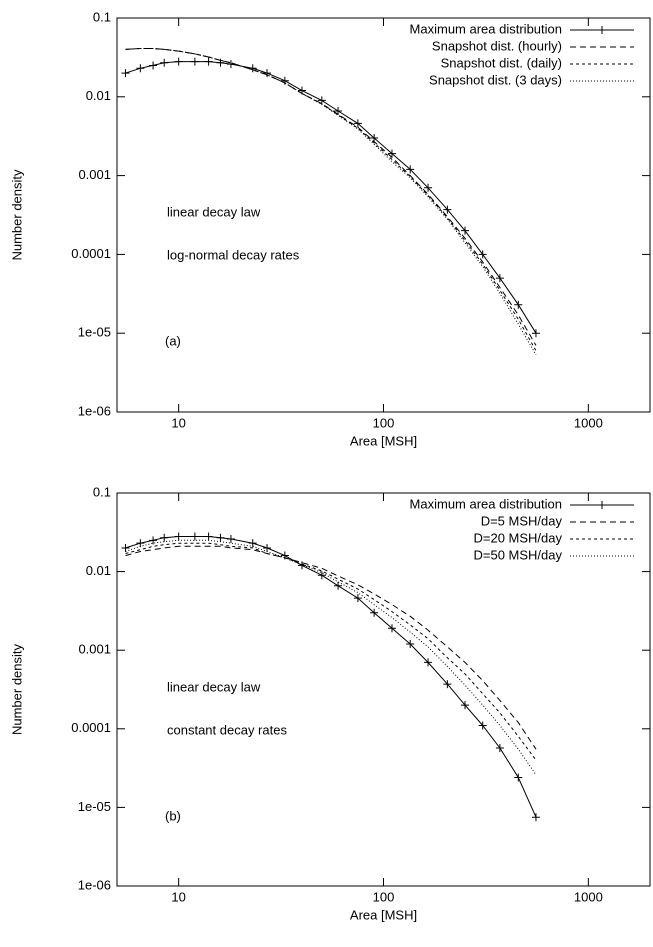 The image size is (653, 947). What do you see at coordinates (497, 45) in the screenshot?
I see `legend-label: Snapshot dist. (hourly)` at bounding box center [497, 45].